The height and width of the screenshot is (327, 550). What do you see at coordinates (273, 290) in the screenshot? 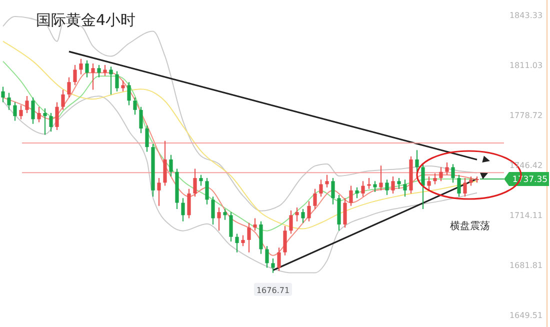
I see `annotation: 1676.71` at bounding box center [273, 290].